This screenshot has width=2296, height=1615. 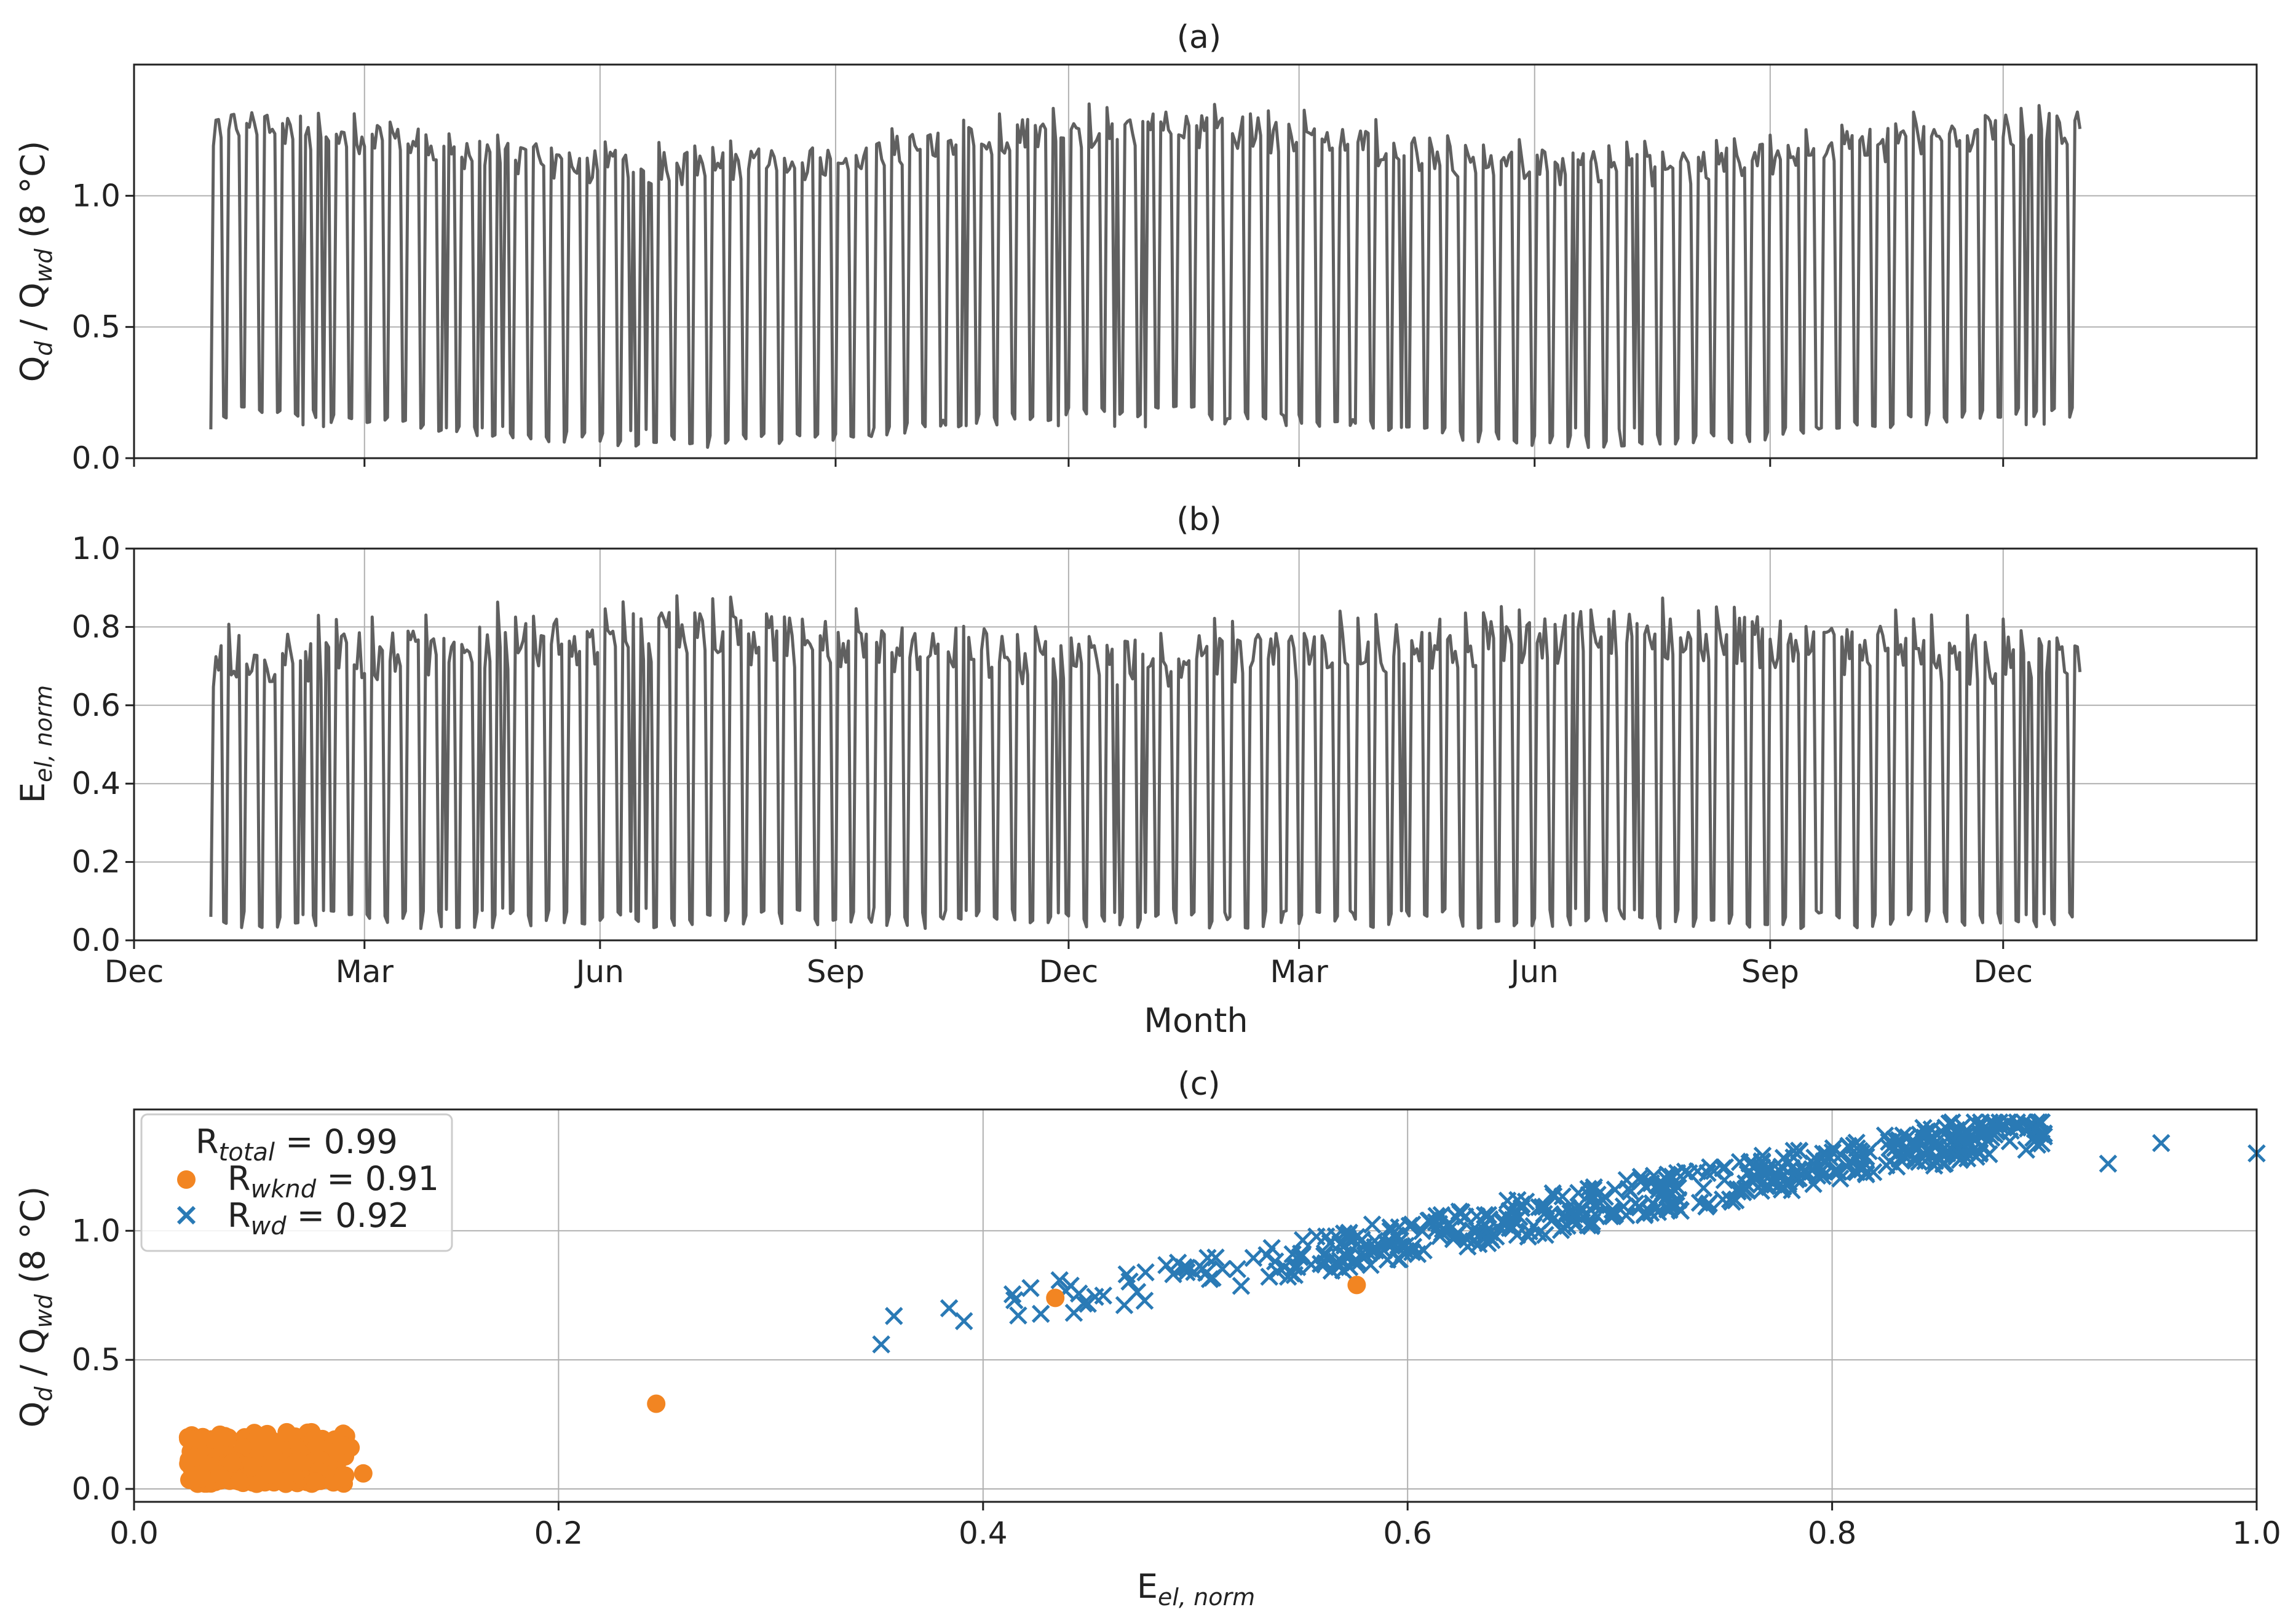 I want to click on b-ytick-label-0: 0.0, so click(x=96, y=941).